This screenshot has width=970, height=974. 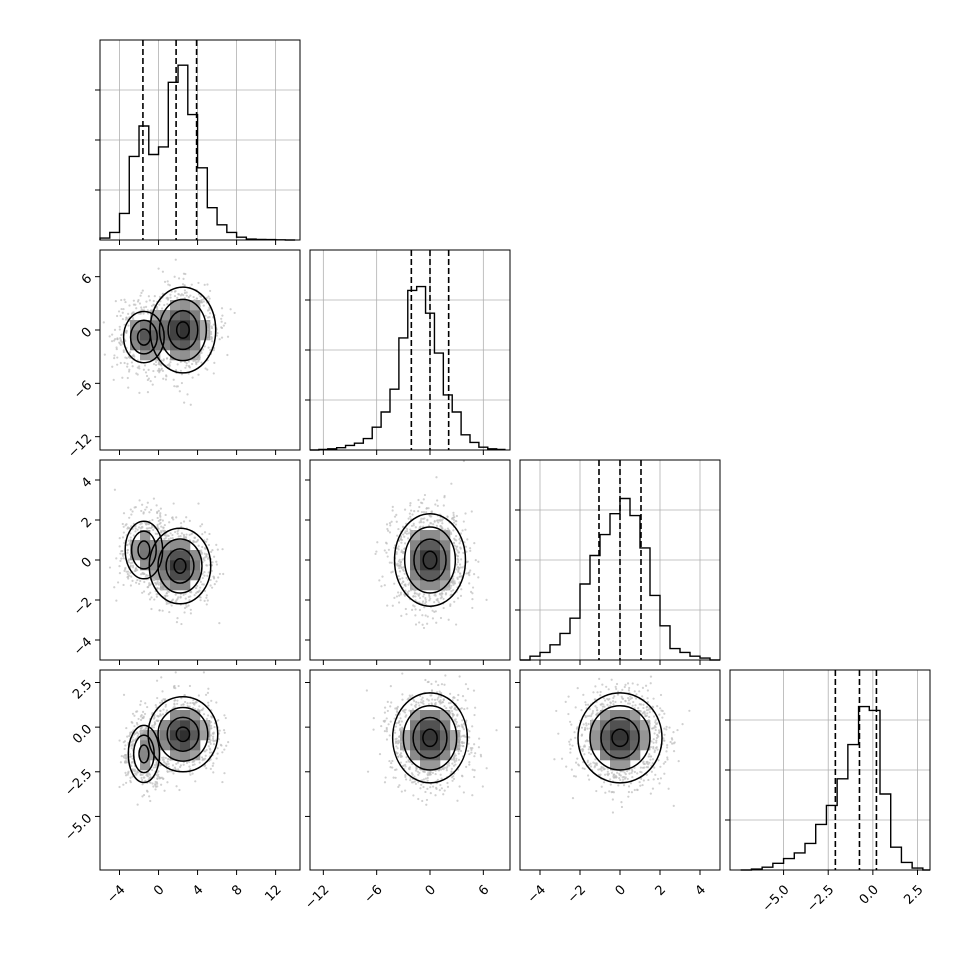 I want to click on y-tick-label: −4, so click(x=83, y=647).